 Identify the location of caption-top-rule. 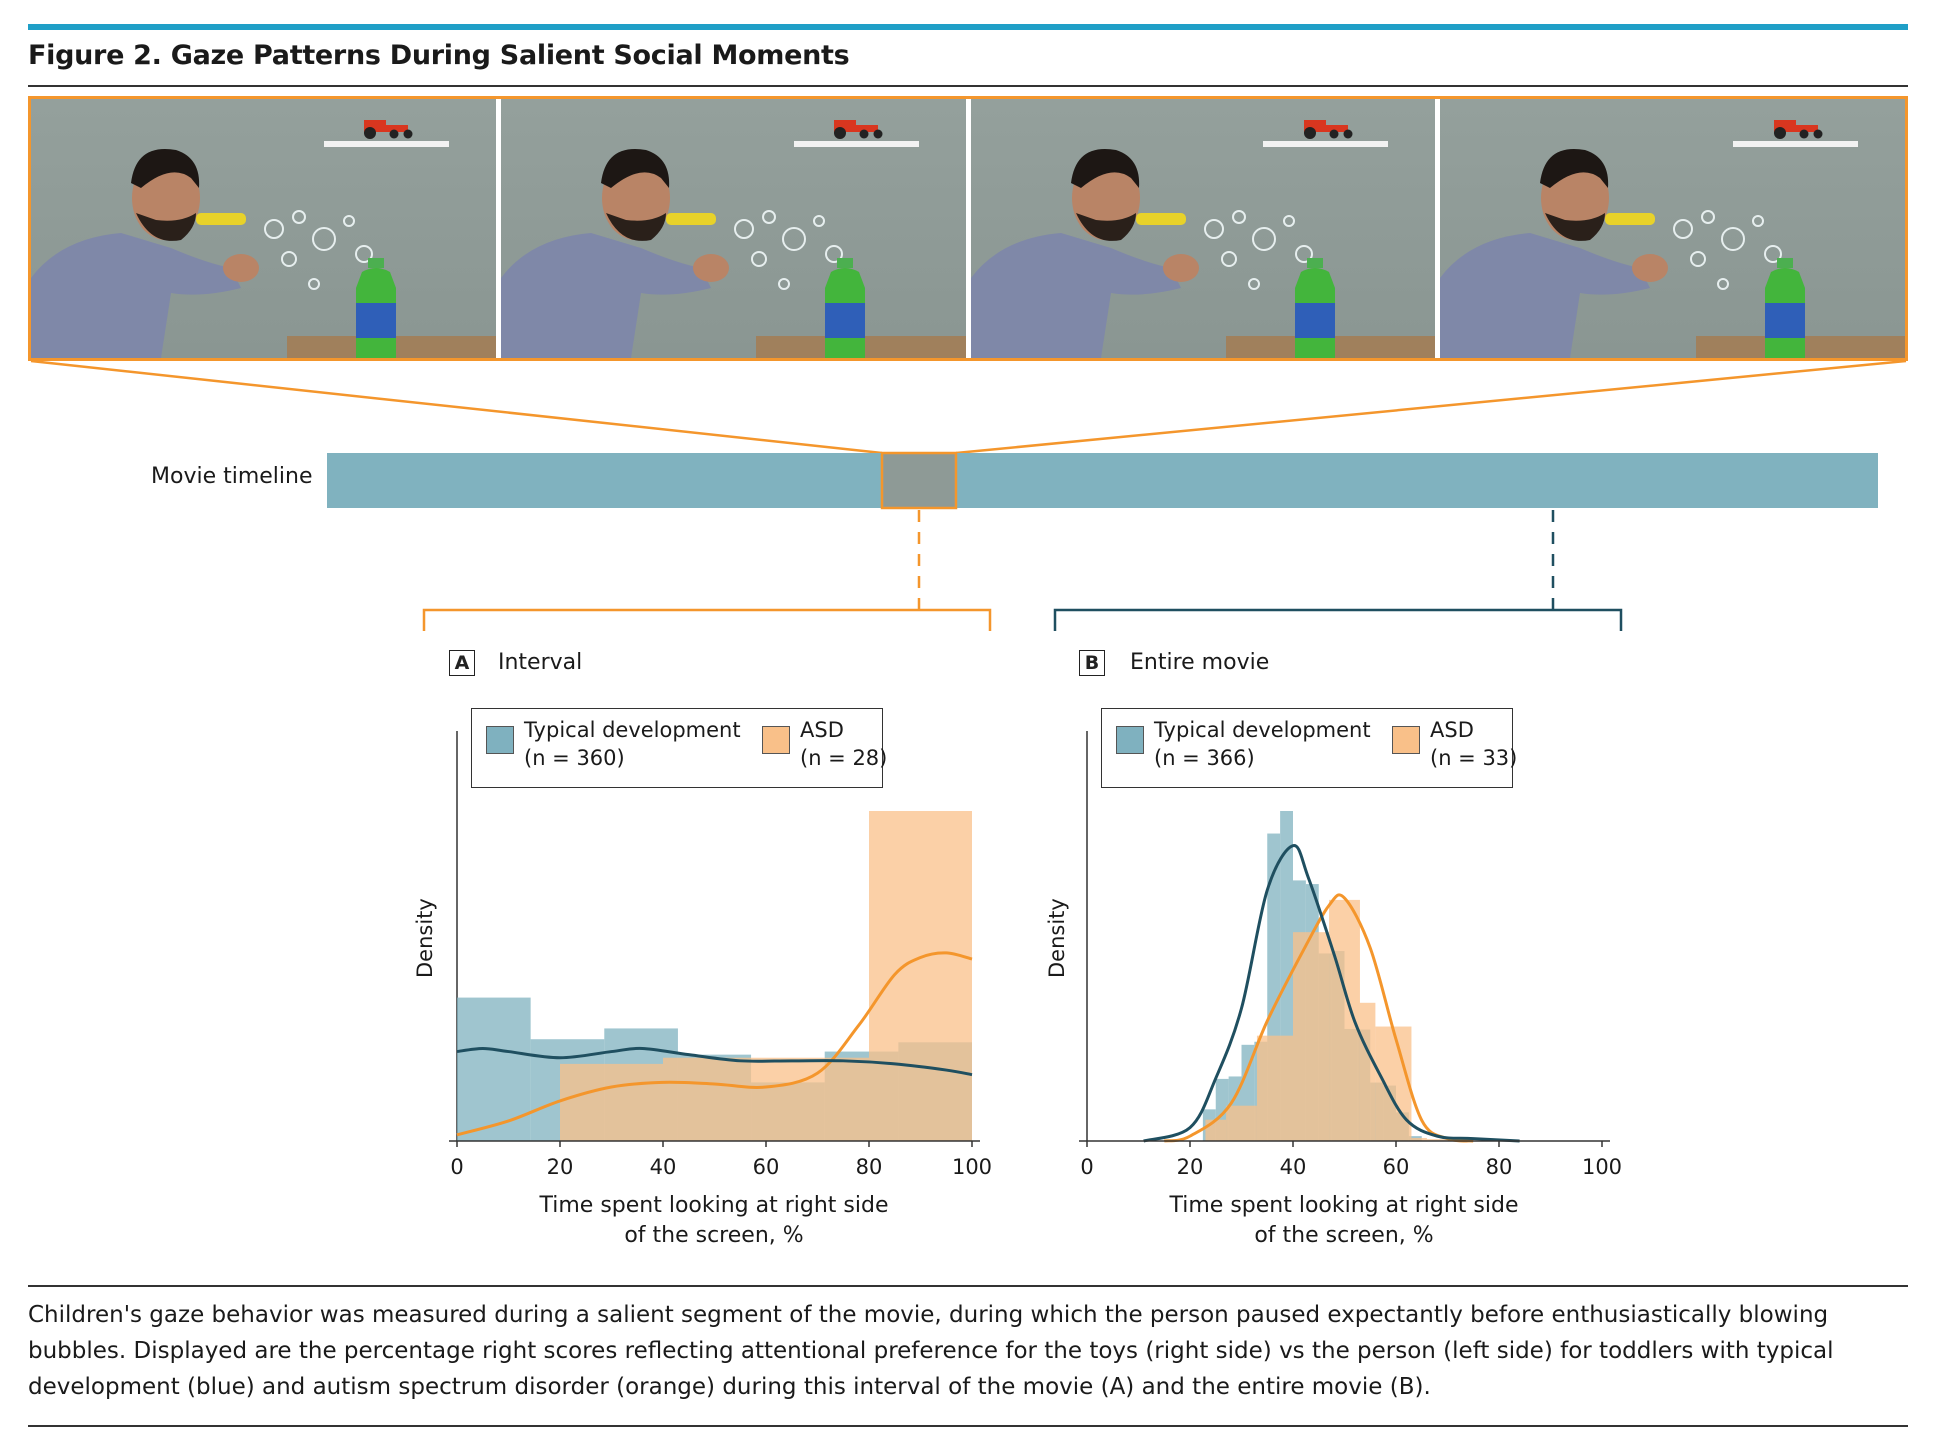
(968, 1286).